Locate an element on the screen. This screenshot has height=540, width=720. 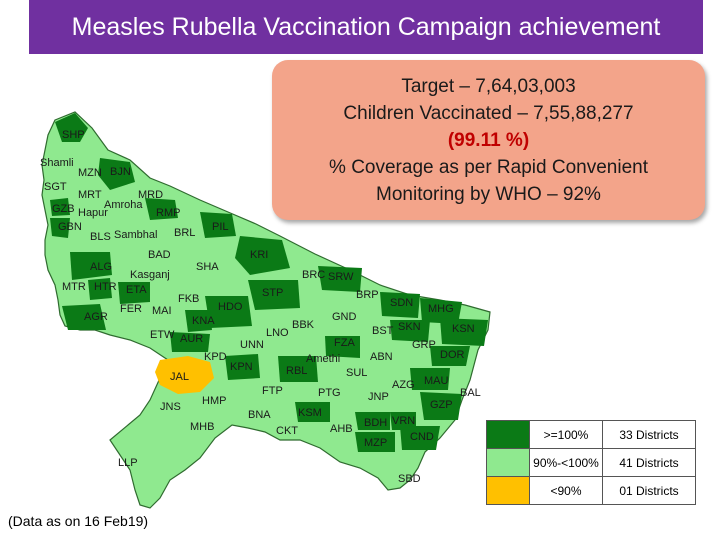
district-label-bdh: BDH is located at coordinates (375, 423).